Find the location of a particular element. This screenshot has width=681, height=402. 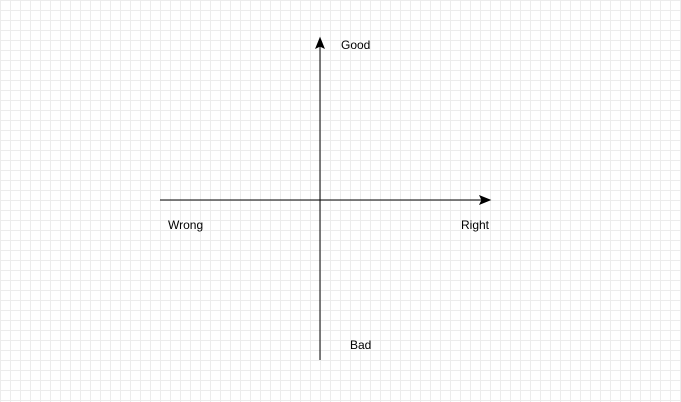

axis-label-right: Right is located at coordinates (475, 225).